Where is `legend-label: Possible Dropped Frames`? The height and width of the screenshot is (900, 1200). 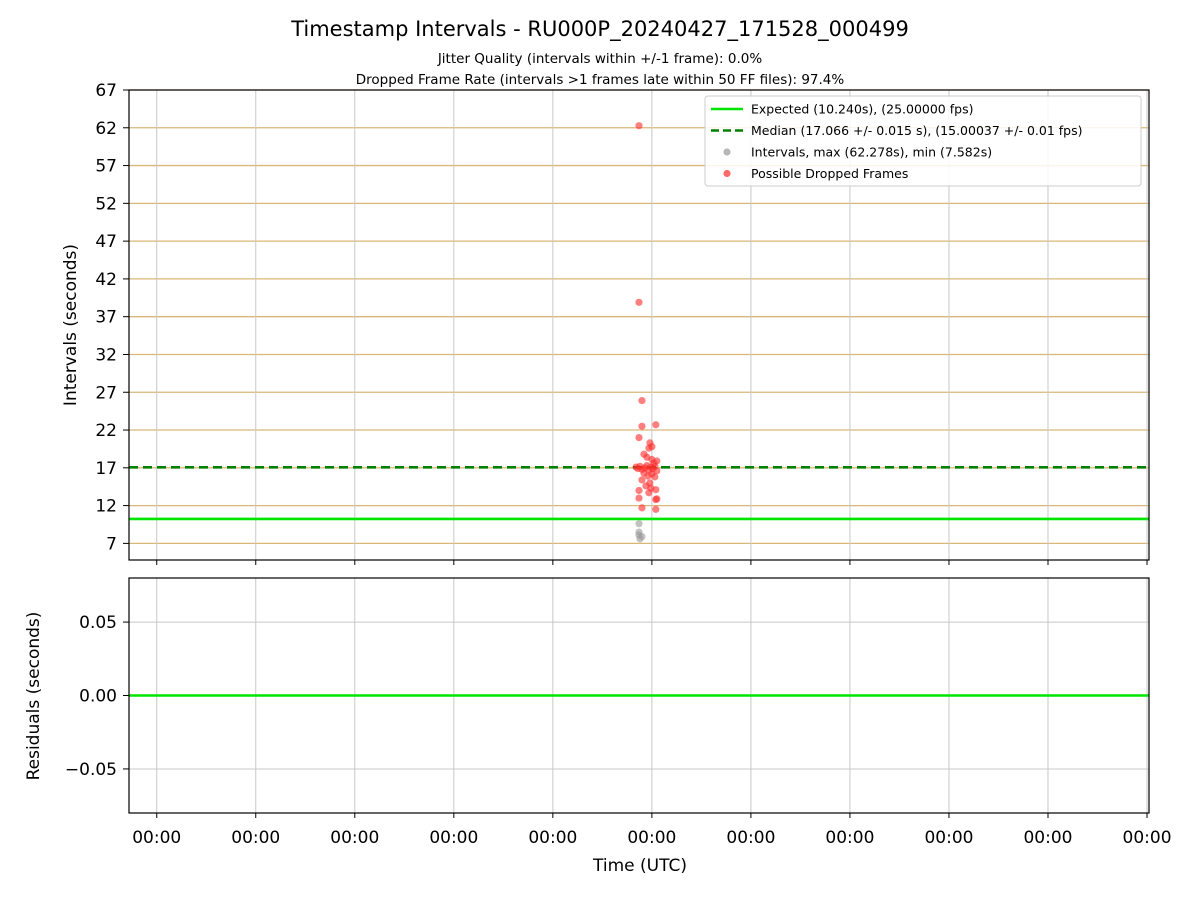 legend-label: Possible Dropped Frames is located at coordinates (829, 173).